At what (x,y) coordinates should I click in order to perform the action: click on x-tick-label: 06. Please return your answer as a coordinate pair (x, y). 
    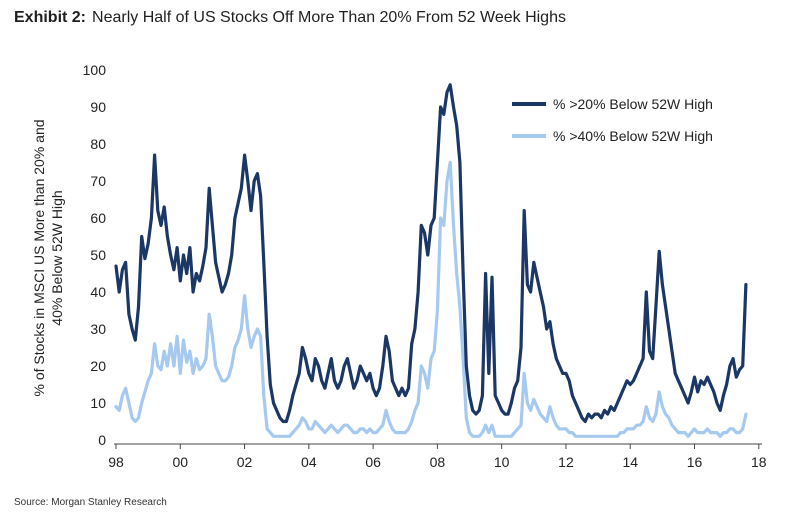
    Looking at the image, I should click on (373, 462).